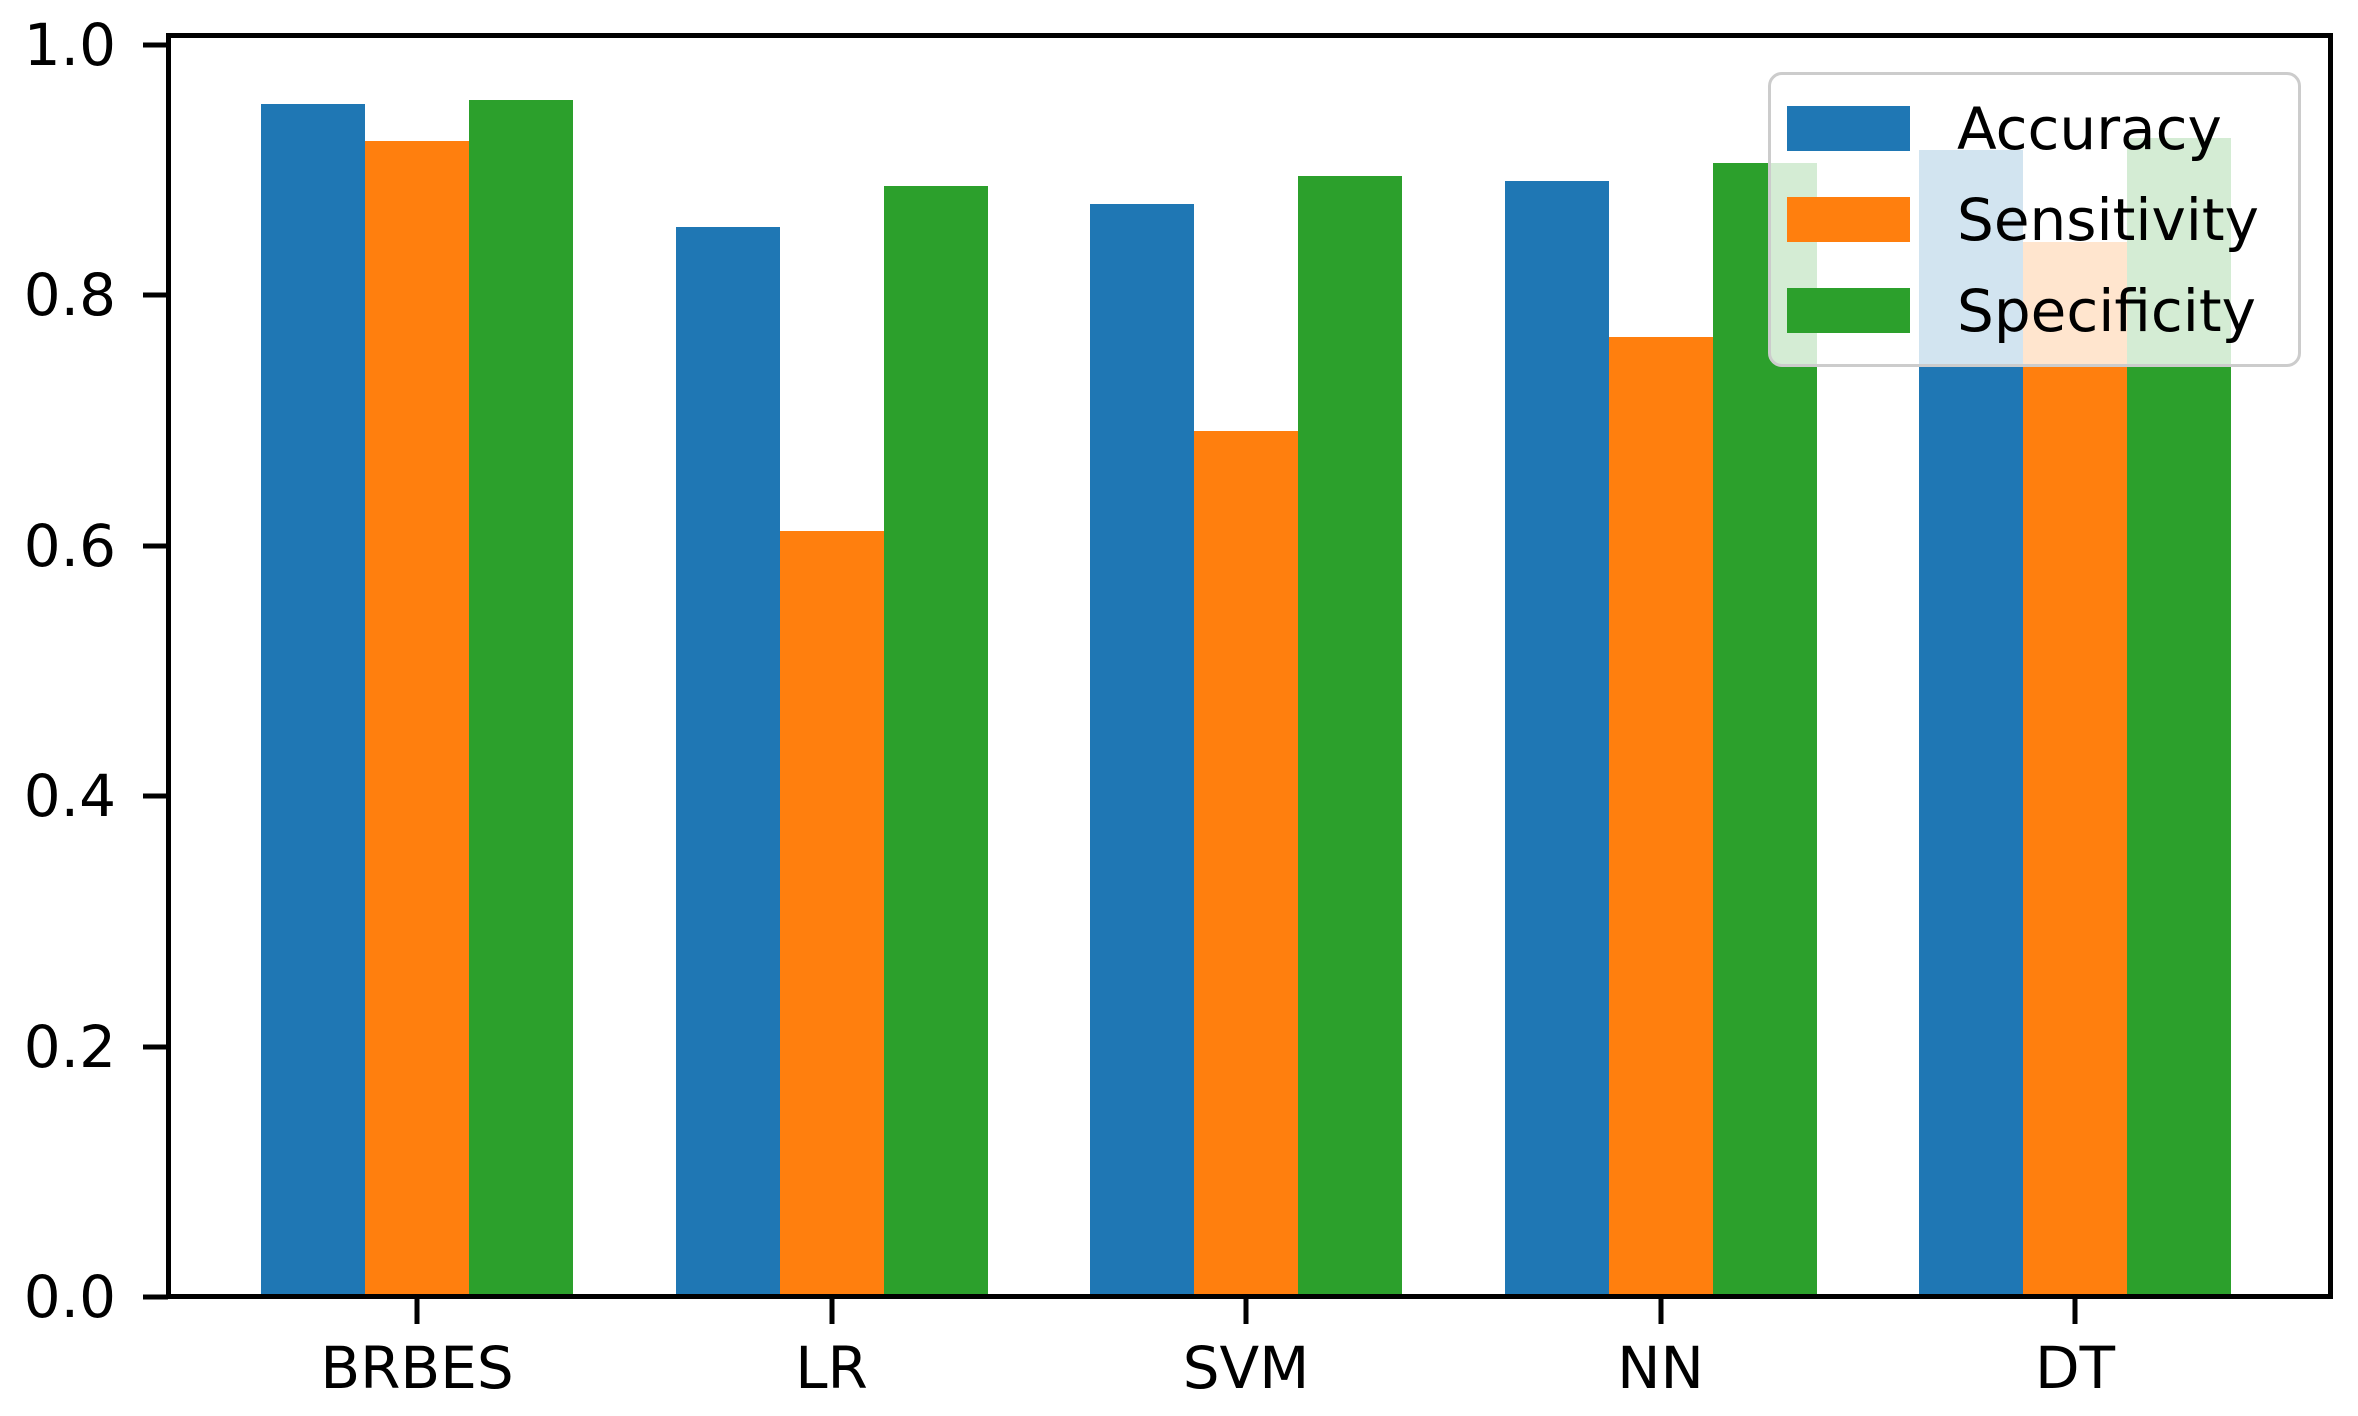 The height and width of the screenshot is (1416, 2358). I want to click on x-axis-label-dt: DT, so click(2075, 1368).